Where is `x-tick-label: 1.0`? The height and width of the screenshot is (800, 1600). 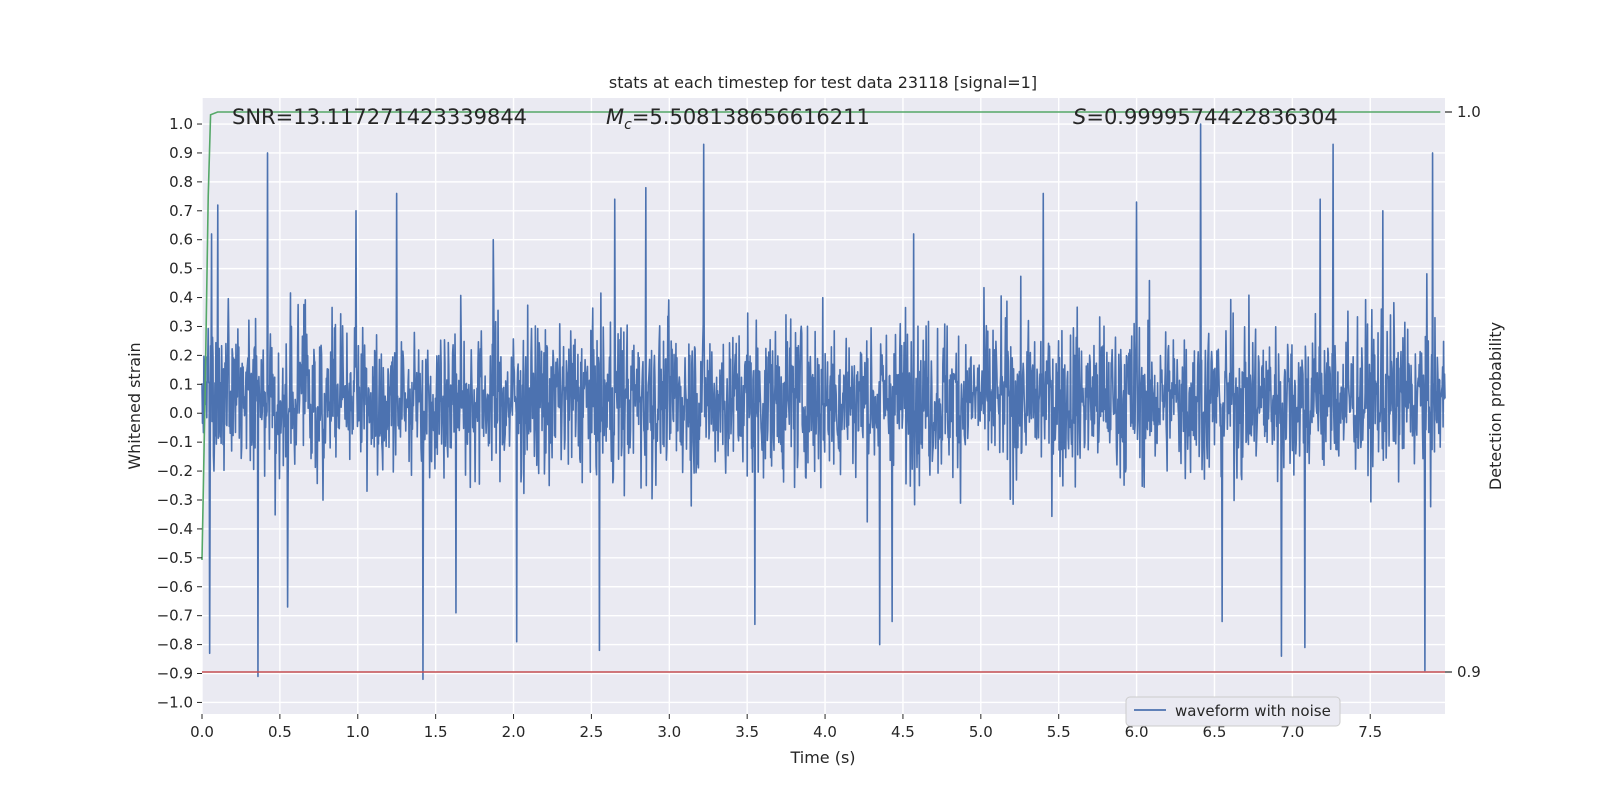
x-tick-label: 1.0 is located at coordinates (358, 732).